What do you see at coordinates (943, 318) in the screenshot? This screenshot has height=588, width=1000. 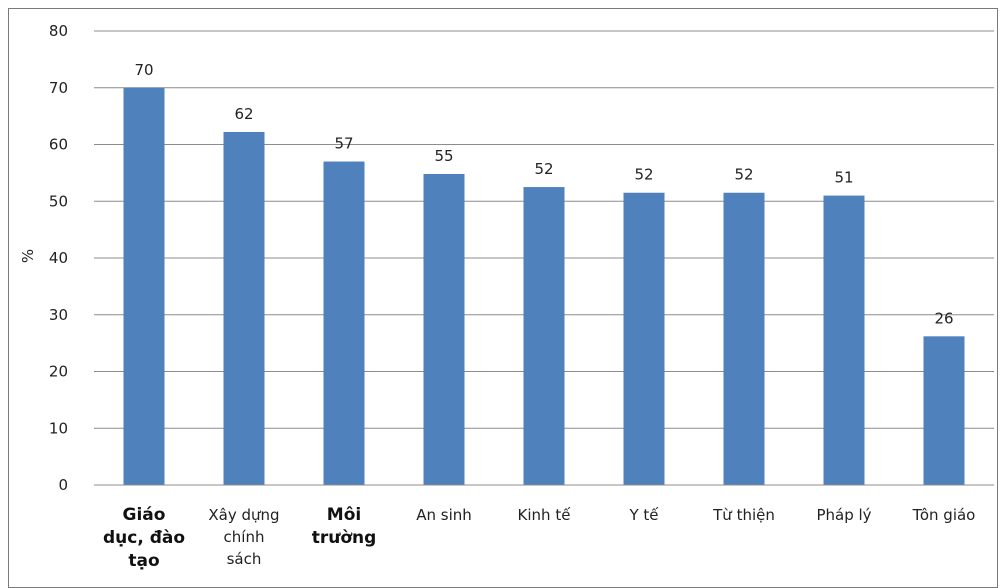 I see `data-label: 26` at bounding box center [943, 318].